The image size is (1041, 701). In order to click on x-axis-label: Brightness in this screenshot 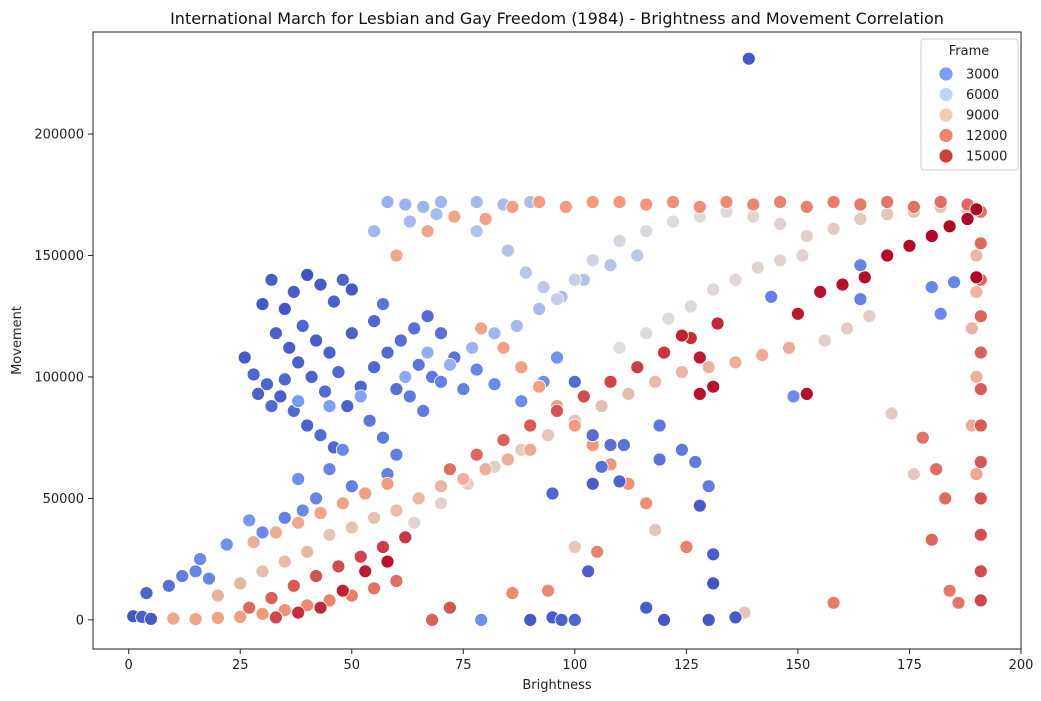, I will do `click(556, 685)`.